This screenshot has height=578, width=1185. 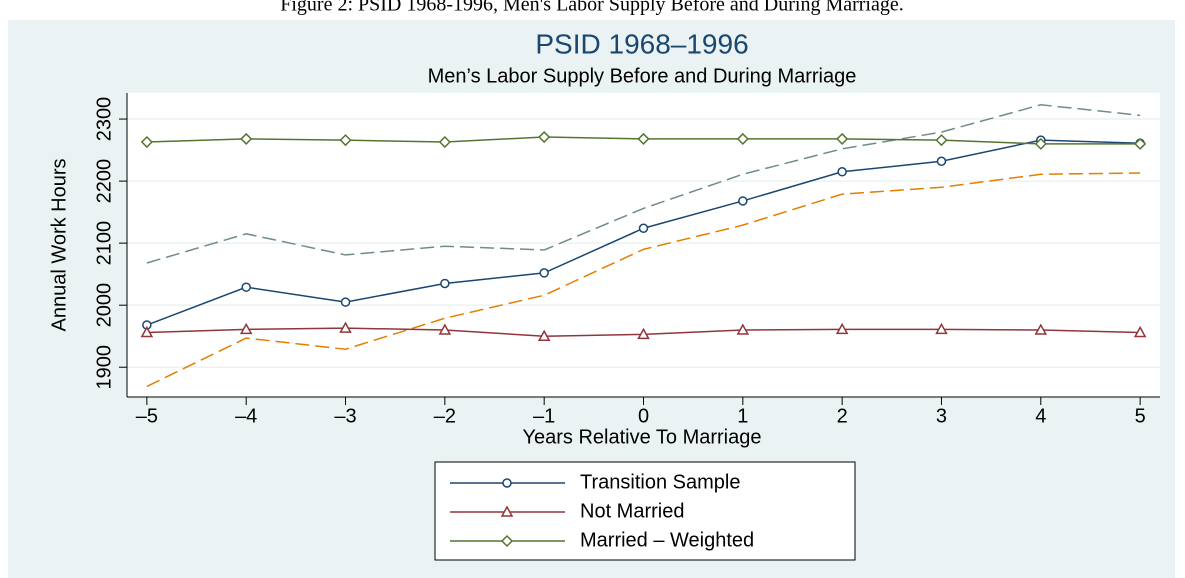 I want to click on x-tick-label: –1, so click(x=544, y=416).